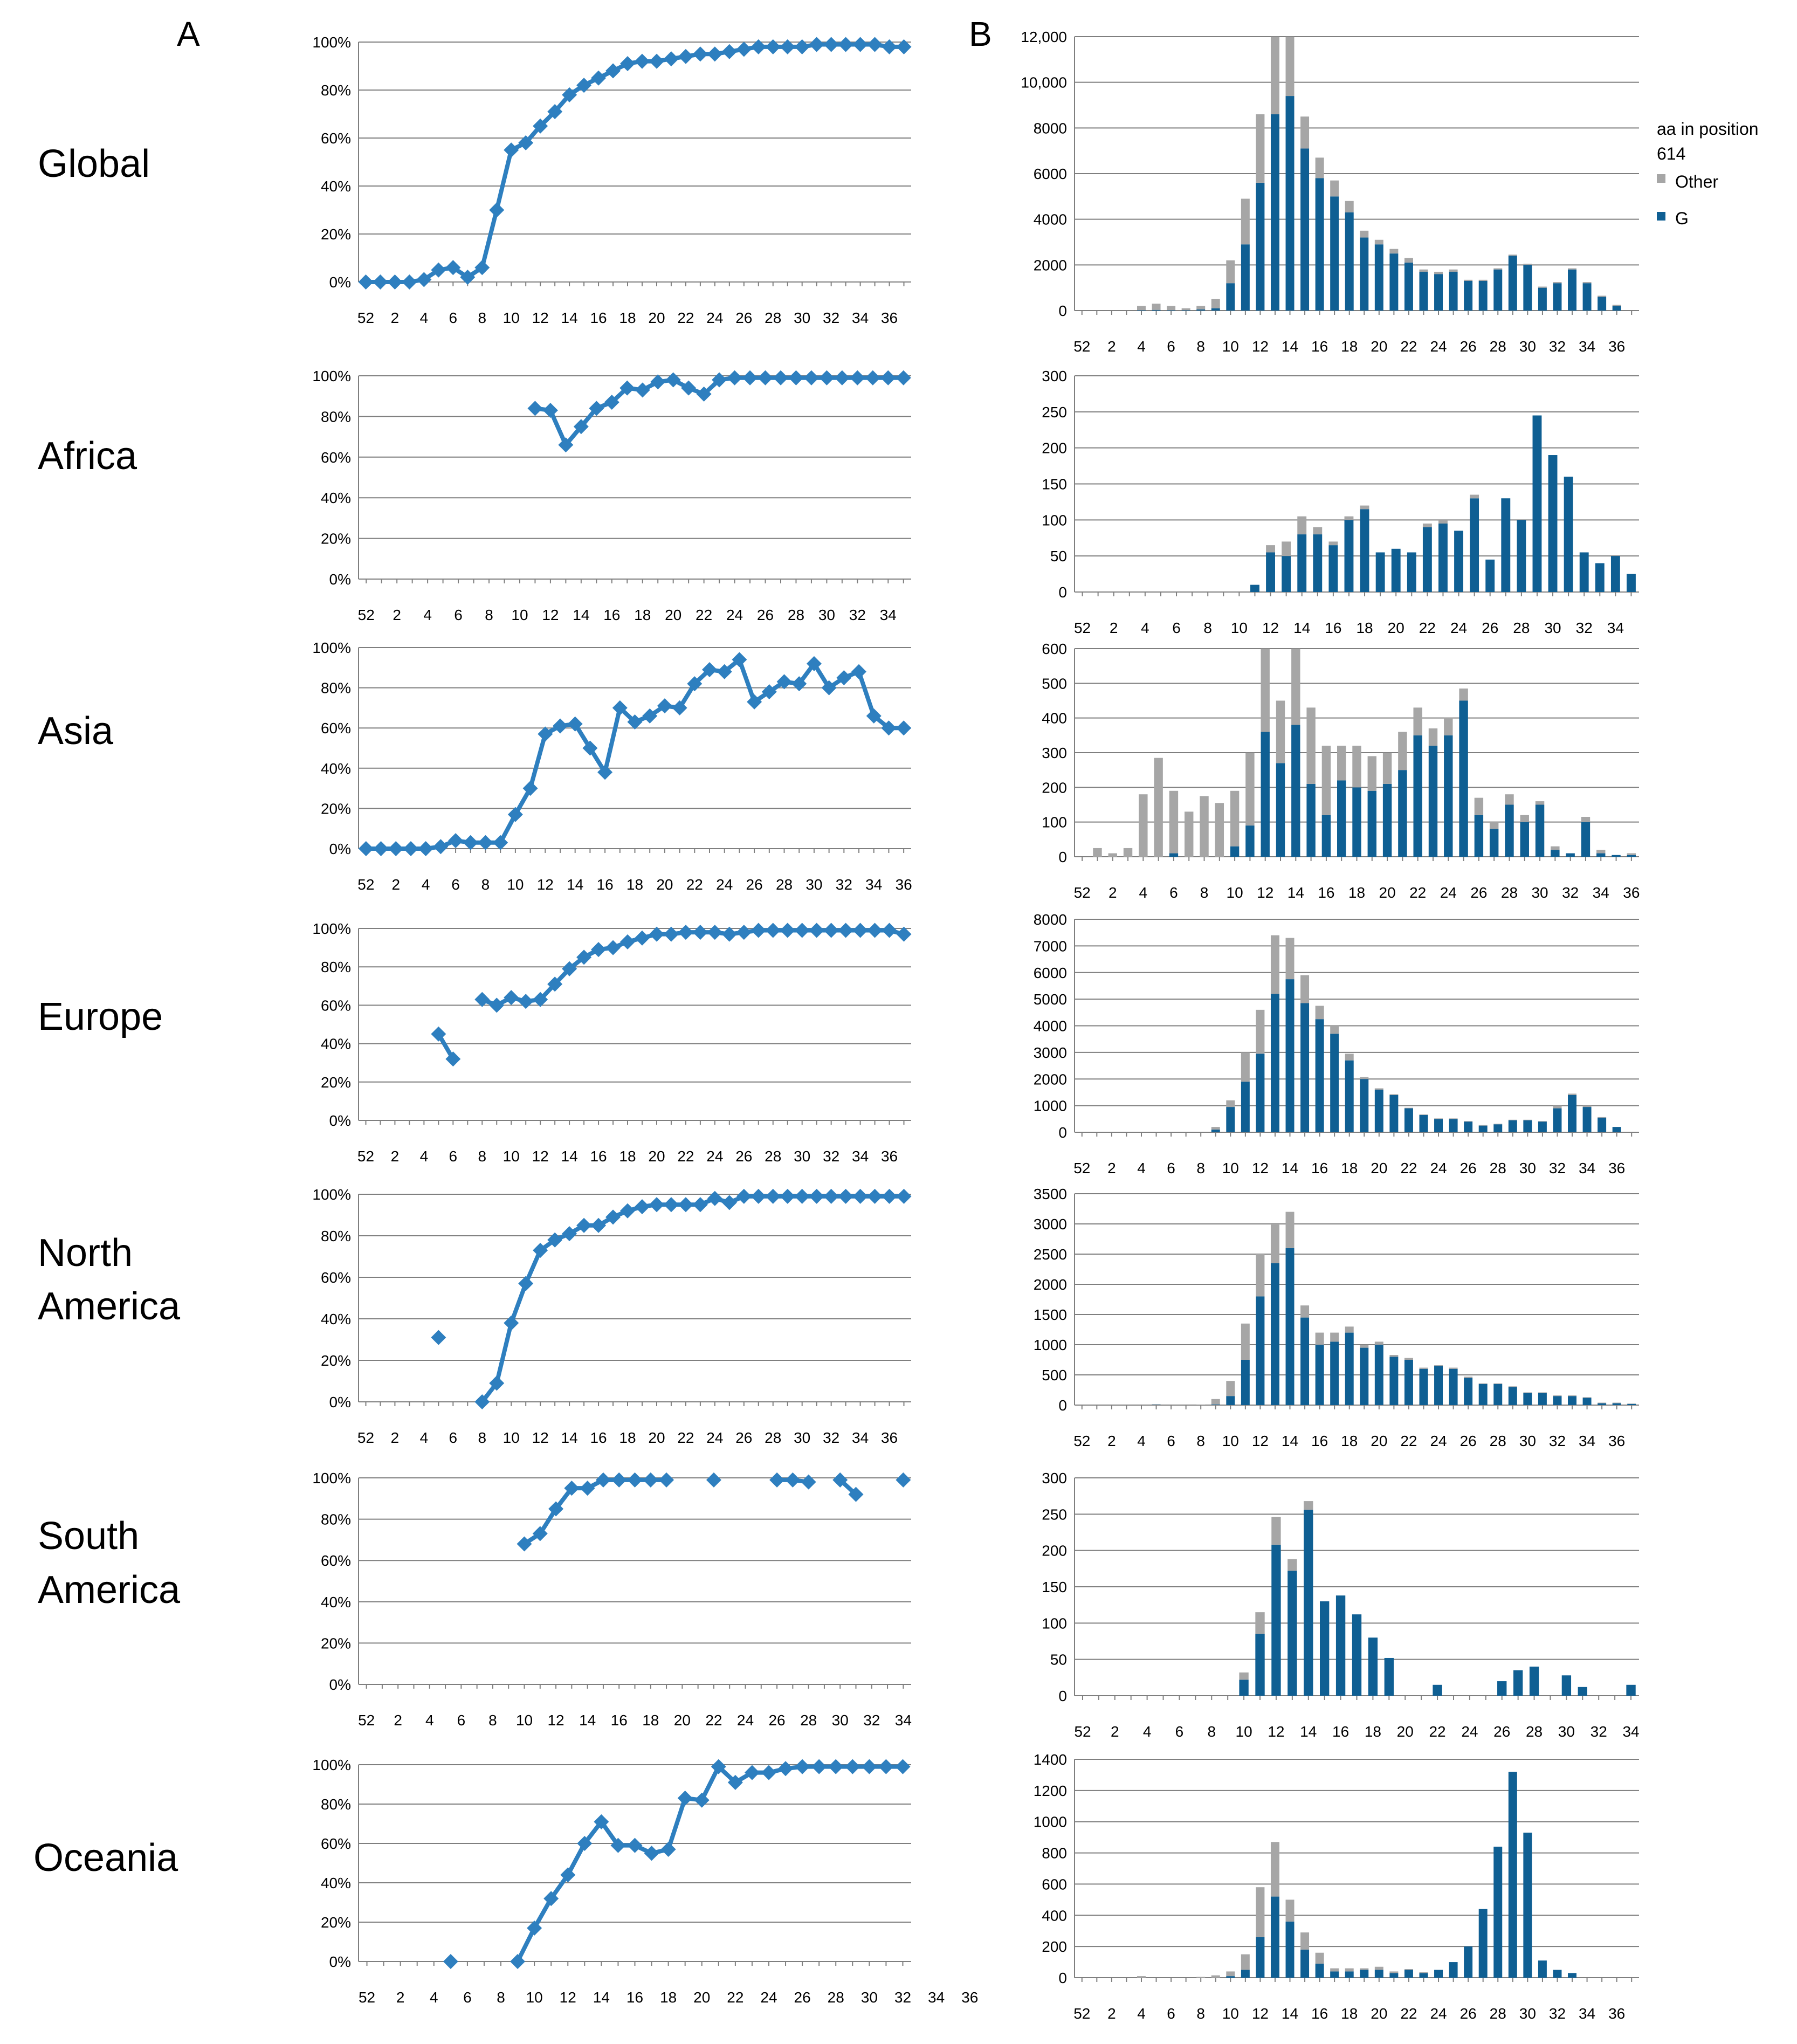 The image size is (1797, 2044). What do you see at coordinates (340, 849) in the screenshot?
I see `asia-percent-chart-y-tick-label: 0%` at bounding box center [340, 849].